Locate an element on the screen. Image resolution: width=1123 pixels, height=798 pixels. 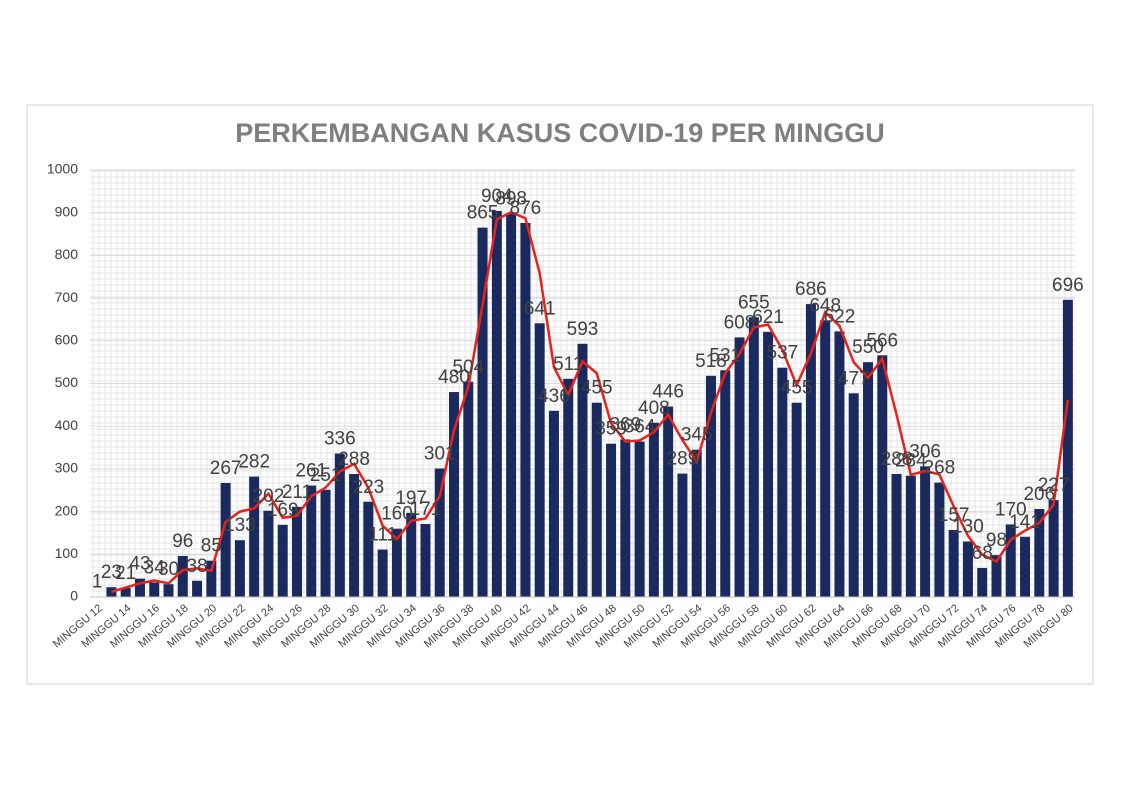
data-label: 211 is located at coordinates (297, 492).